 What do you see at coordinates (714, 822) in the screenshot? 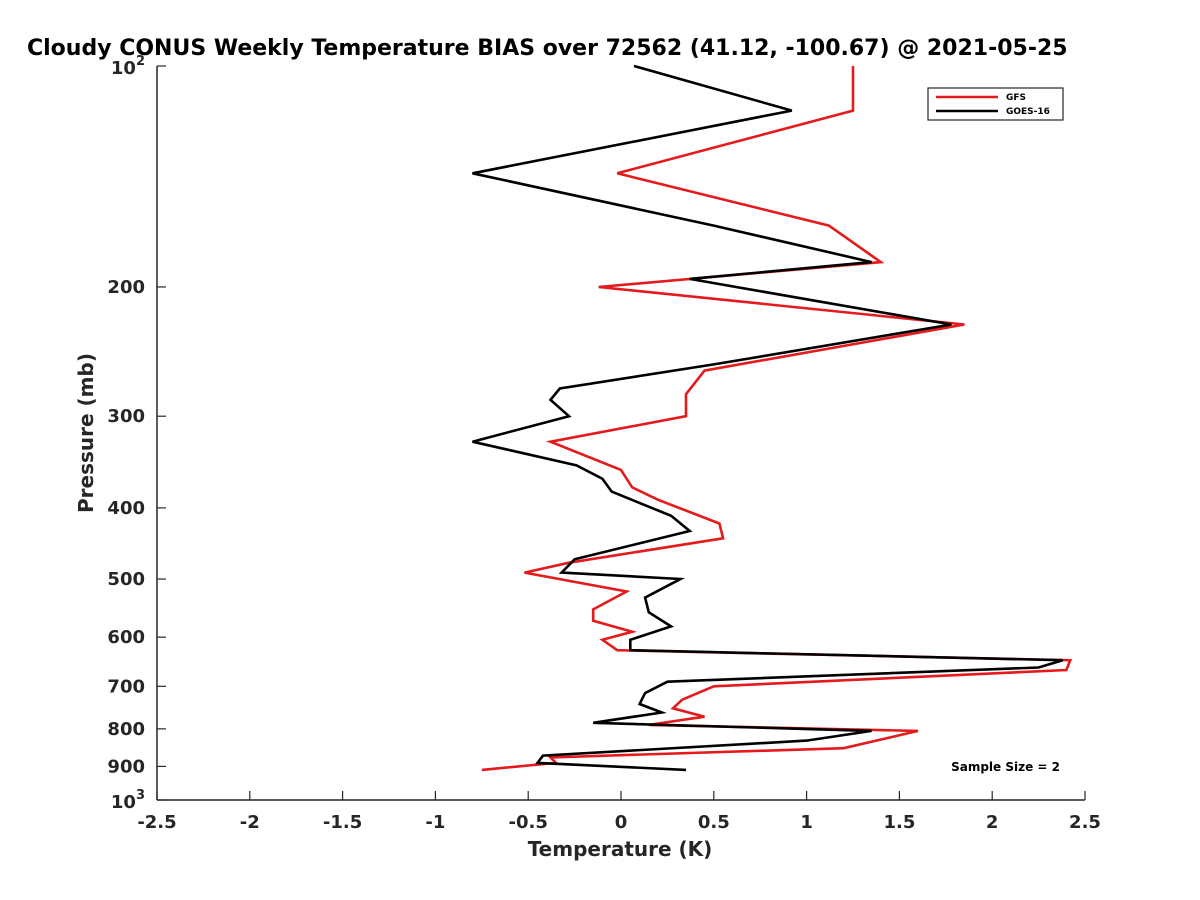
I see `x-tick-label: 0.5` at bounding box center [714, 822].